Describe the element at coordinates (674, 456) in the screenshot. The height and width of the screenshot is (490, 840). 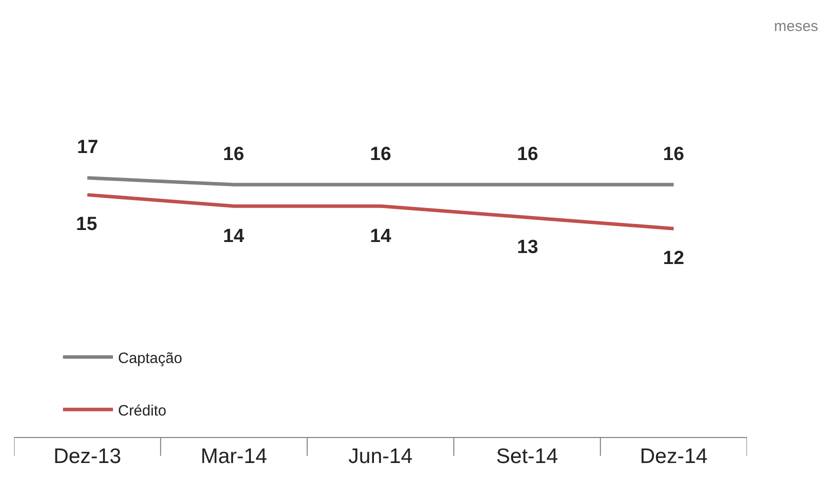
I see `x-tick-label: Dez-14` at that location.